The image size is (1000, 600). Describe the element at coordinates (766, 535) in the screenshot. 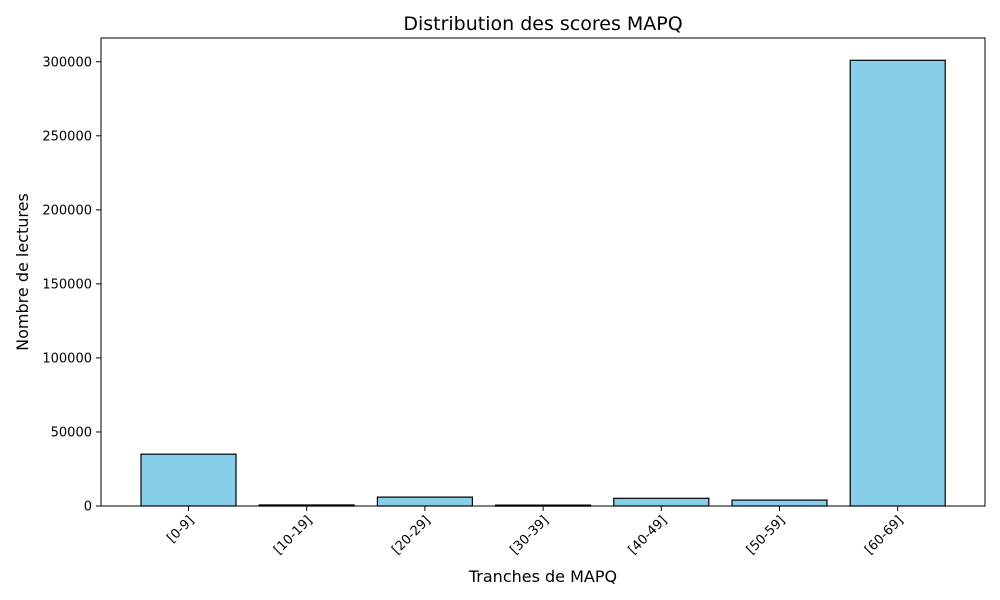

I see `x-tick-label-5: [50-59]` at that location.